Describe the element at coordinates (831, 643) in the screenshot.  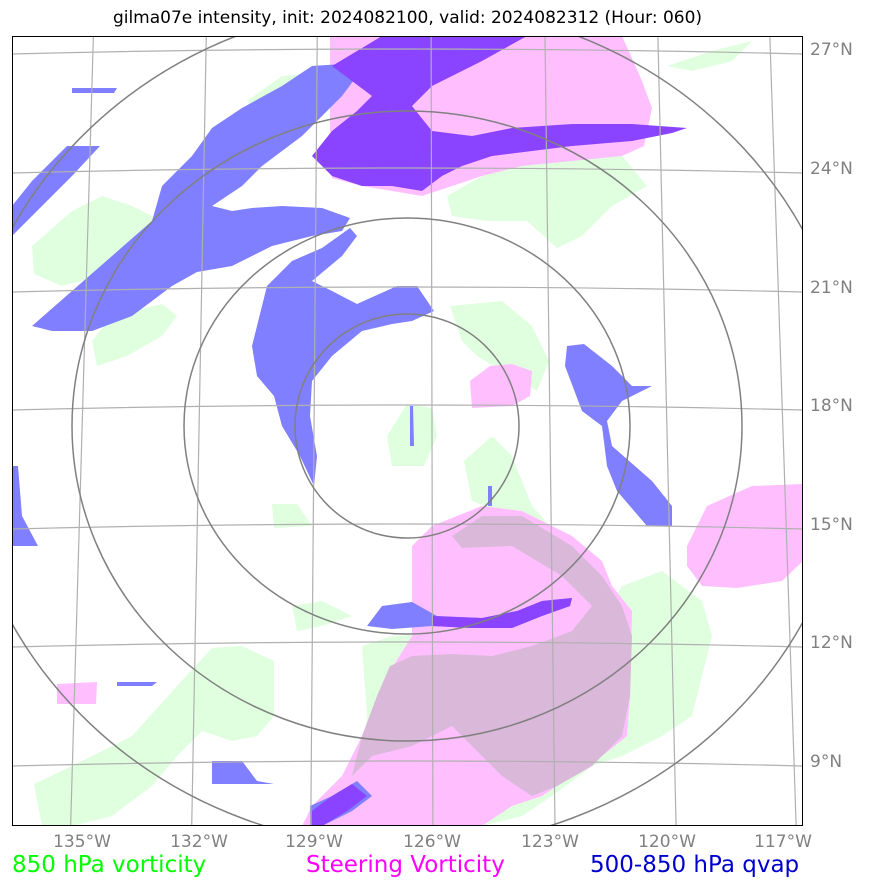
I see `lat-tick-label: 12°N` at that location.